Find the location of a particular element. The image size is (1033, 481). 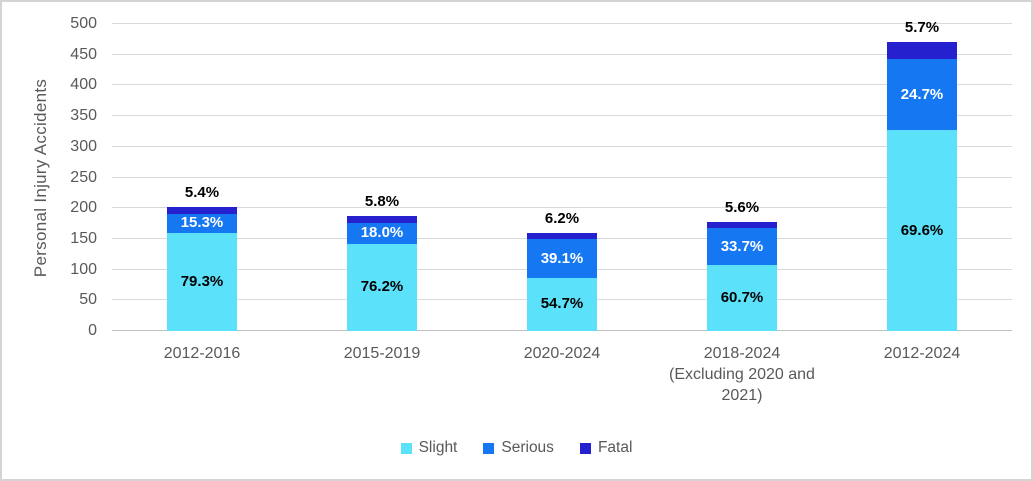

y-tick-label: 500 is located at coordinates (83, 23).